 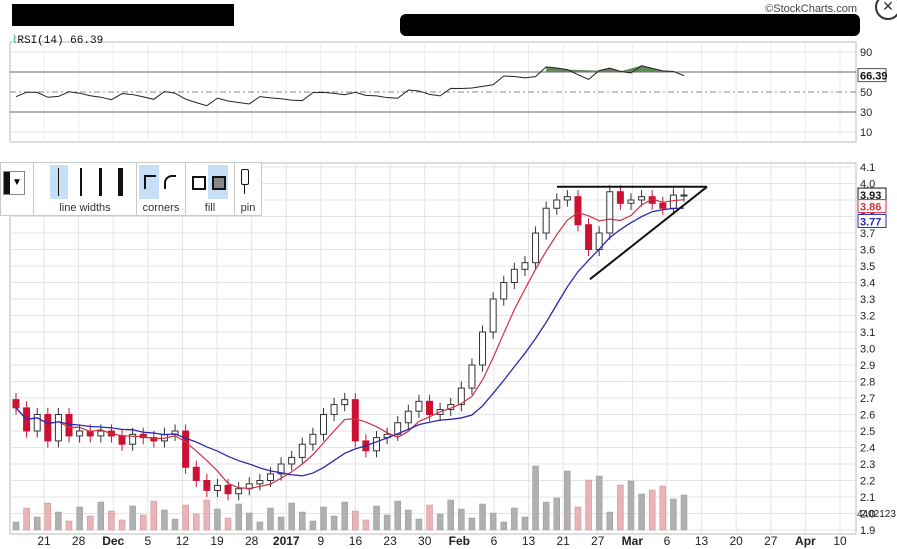 What do you see at coordinates (867, 168) in the screenshot?
I see `y-tick-label: 4.1` at bounding box center [867, 168].